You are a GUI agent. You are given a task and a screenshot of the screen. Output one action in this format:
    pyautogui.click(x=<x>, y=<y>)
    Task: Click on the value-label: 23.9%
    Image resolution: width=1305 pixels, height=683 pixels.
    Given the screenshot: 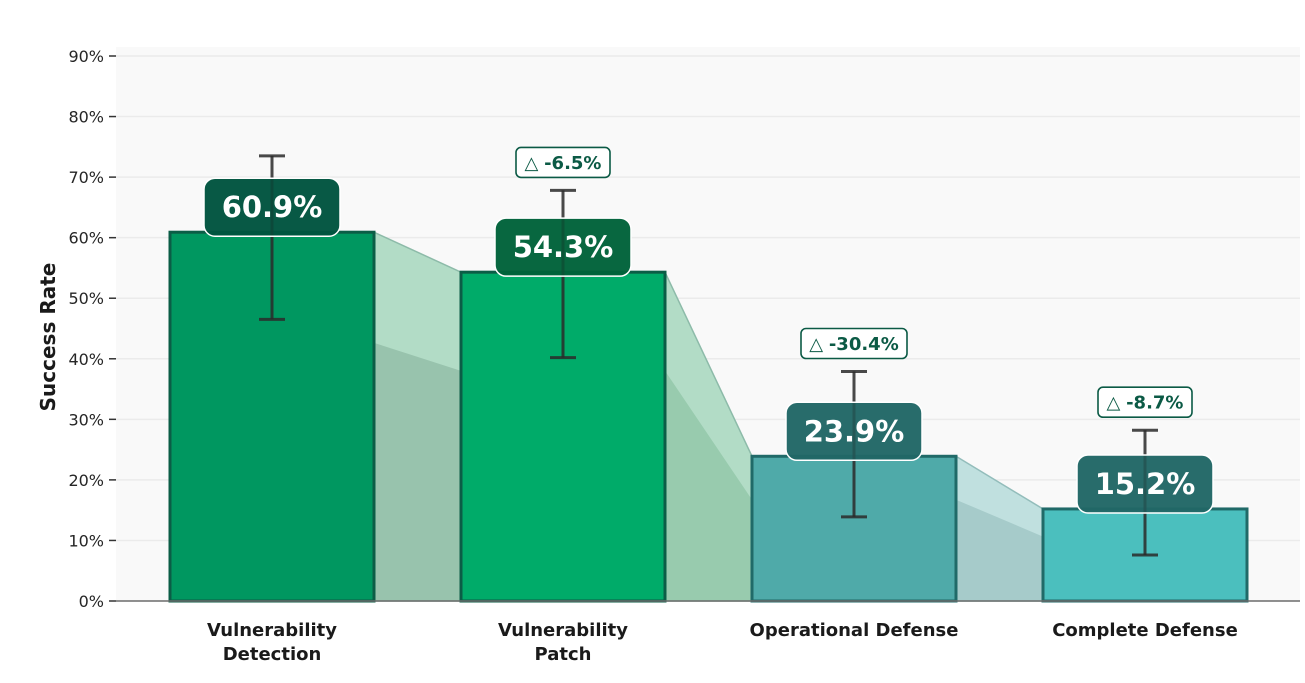 What is the action you would take?
    pyautogui.click(x=854, y=431)
    